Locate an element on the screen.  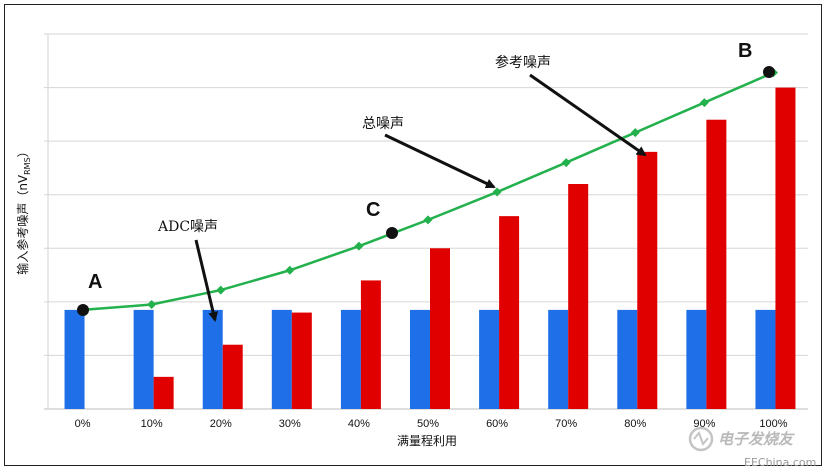
watermark-logo-icon is located at coordinates (701, 439).